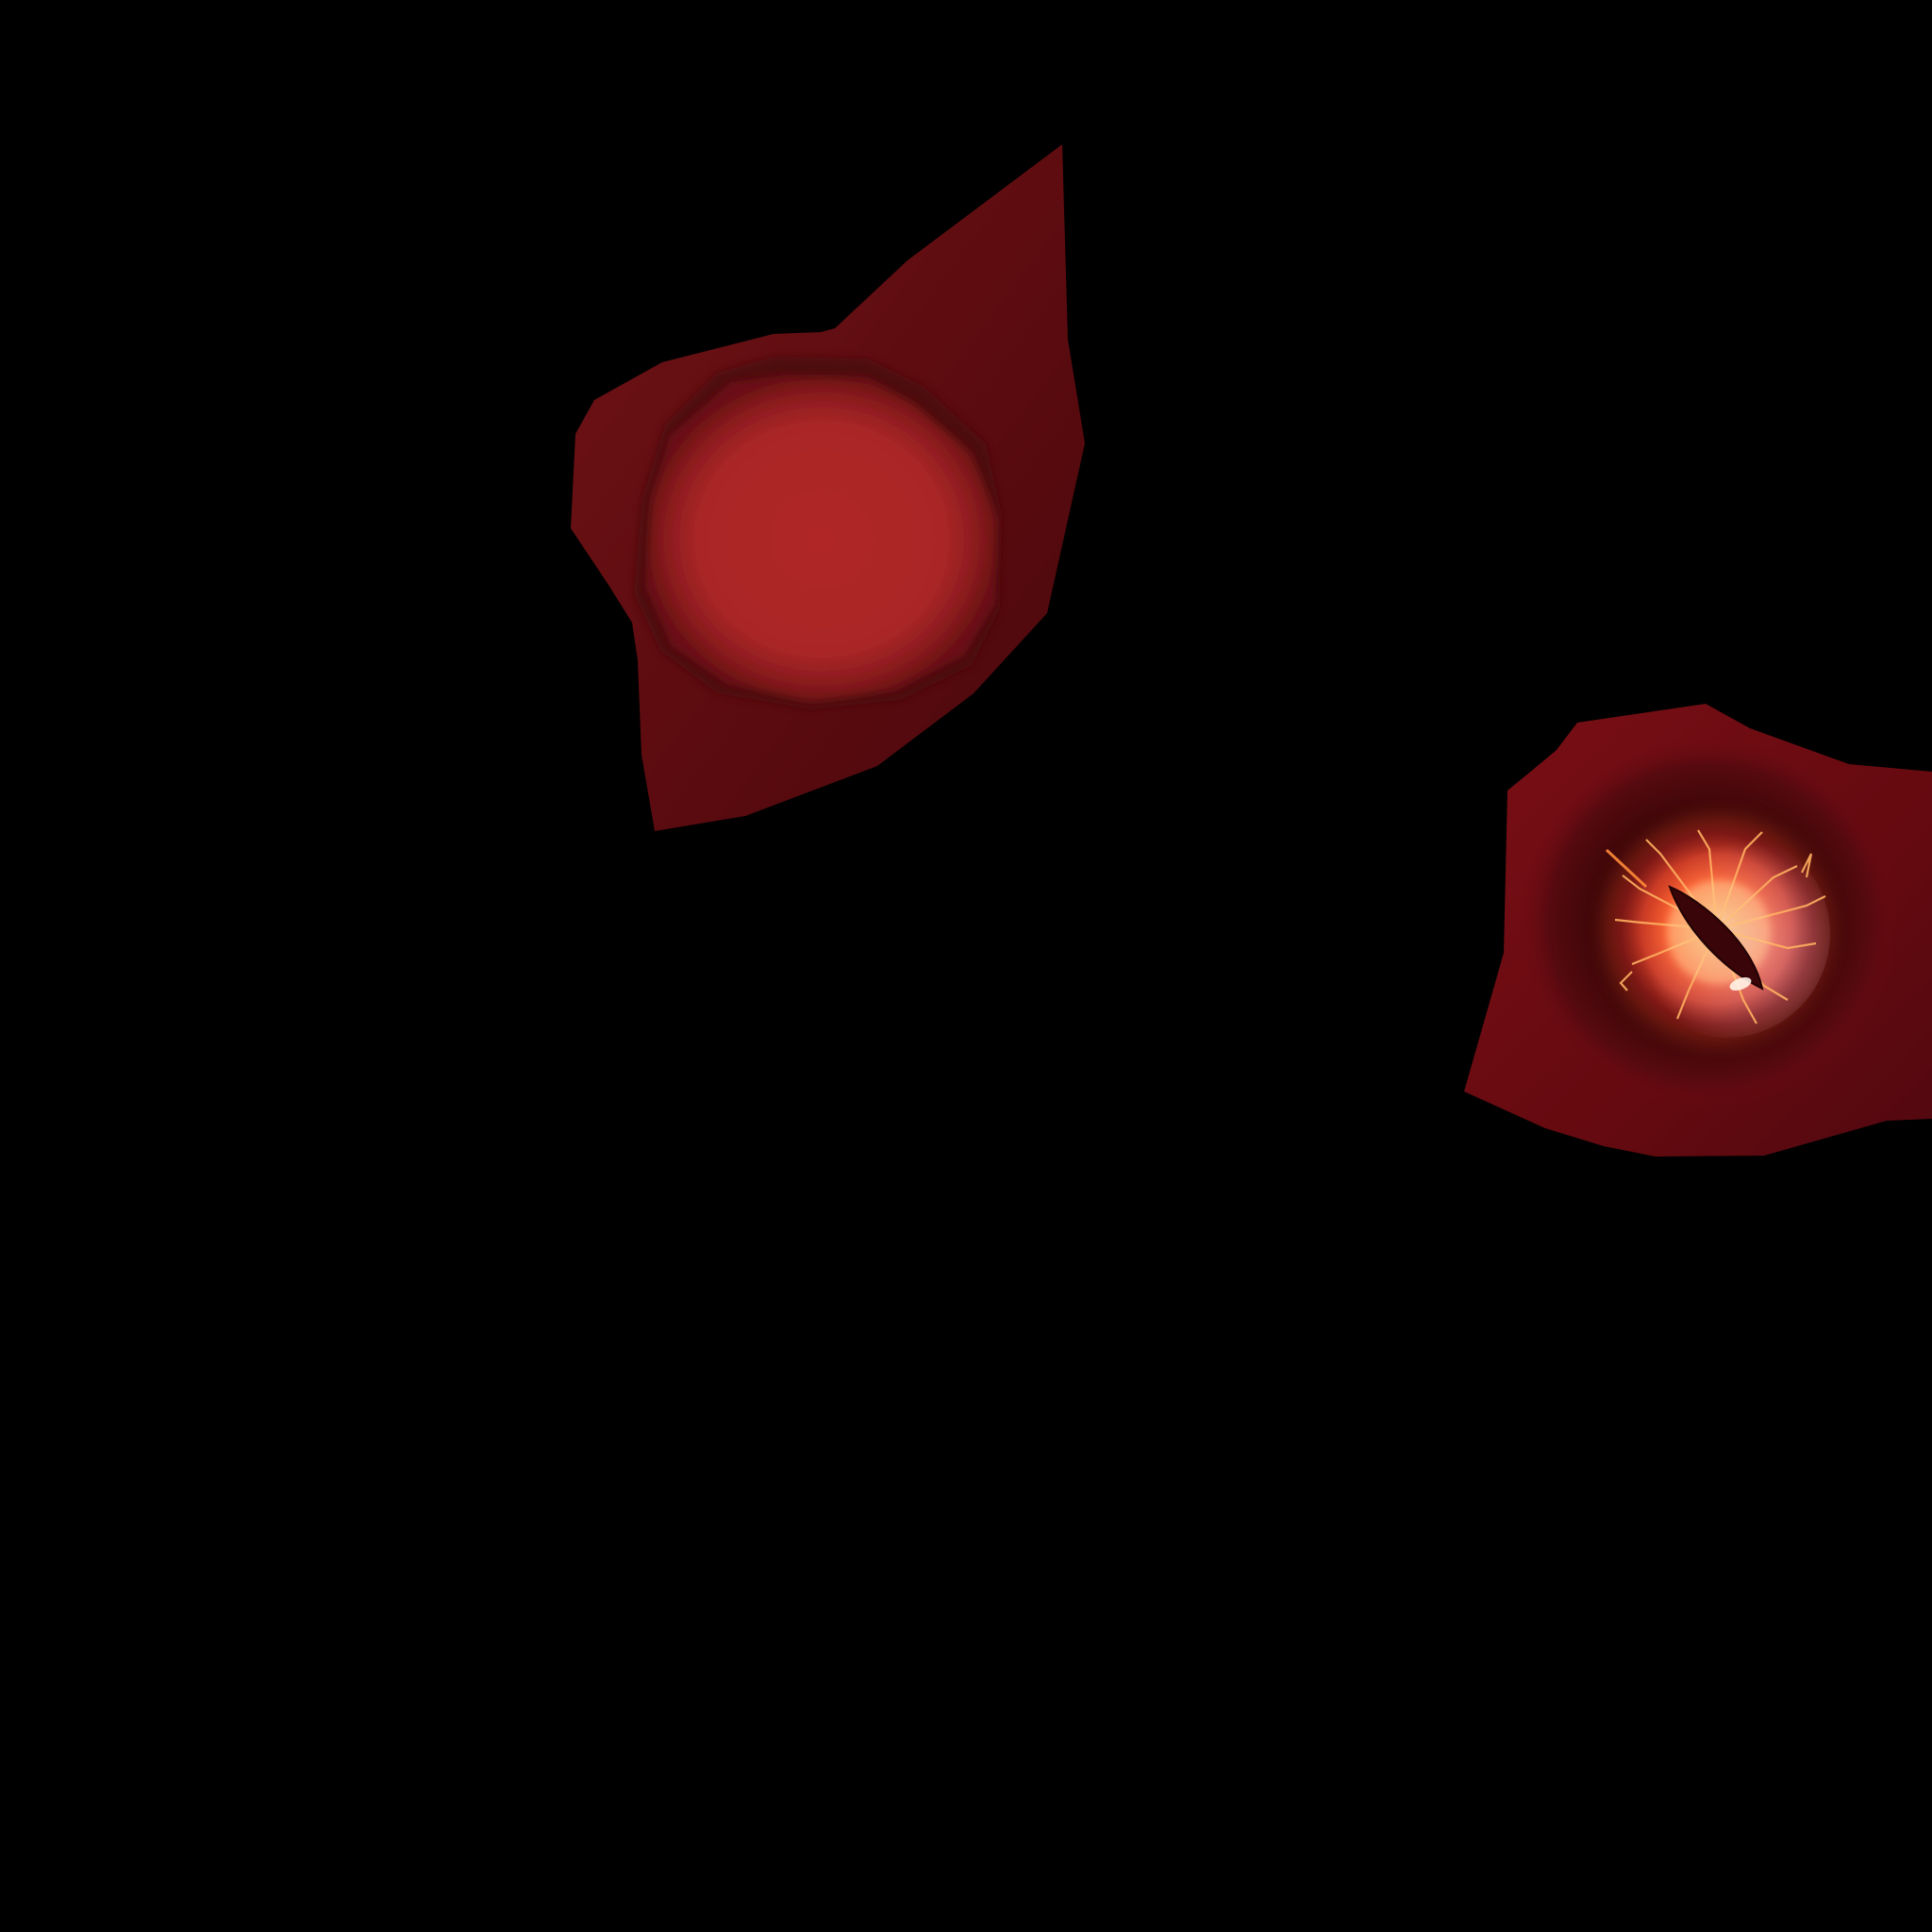 The width and height of the screenshot is (1932, 1932). I want to click on eye-socket-closed, so click(828, 488).